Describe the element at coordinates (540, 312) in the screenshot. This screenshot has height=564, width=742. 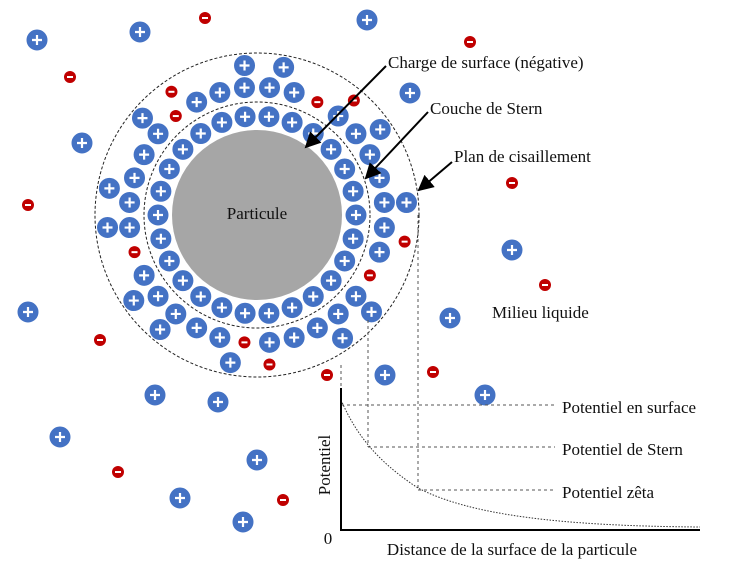
I see `label: Milieu liquide` at that location.